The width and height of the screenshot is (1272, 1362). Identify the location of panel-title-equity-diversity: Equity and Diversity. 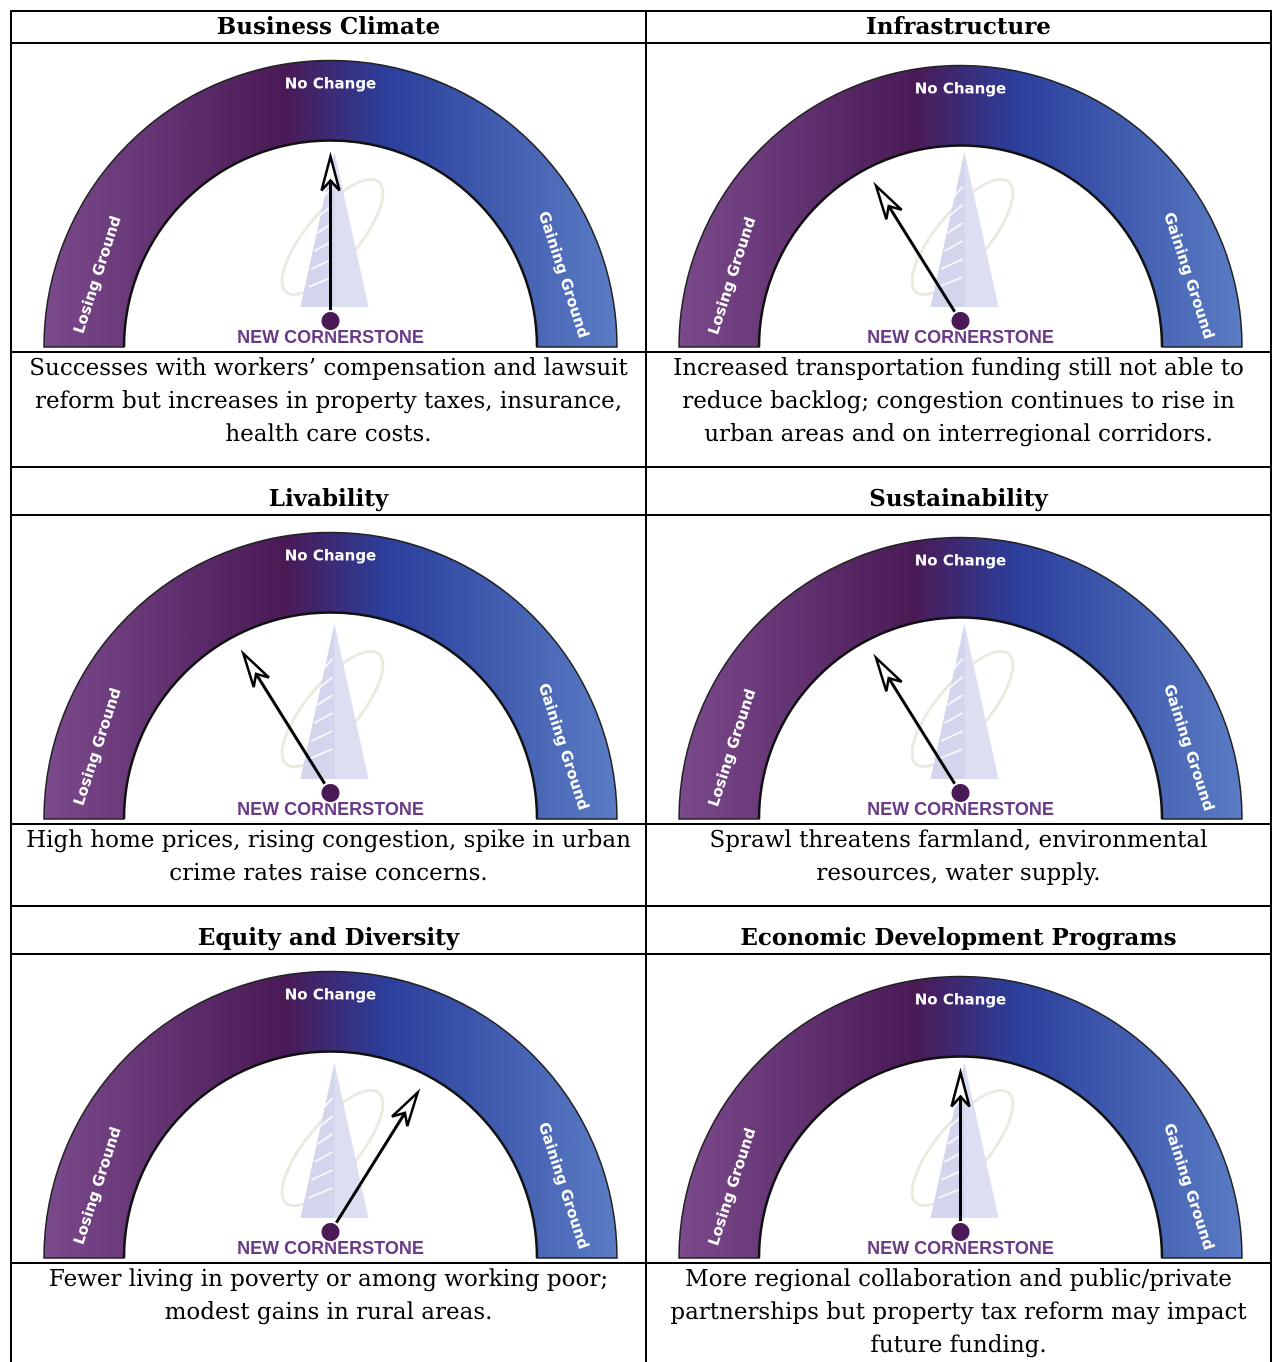
(328, 937).